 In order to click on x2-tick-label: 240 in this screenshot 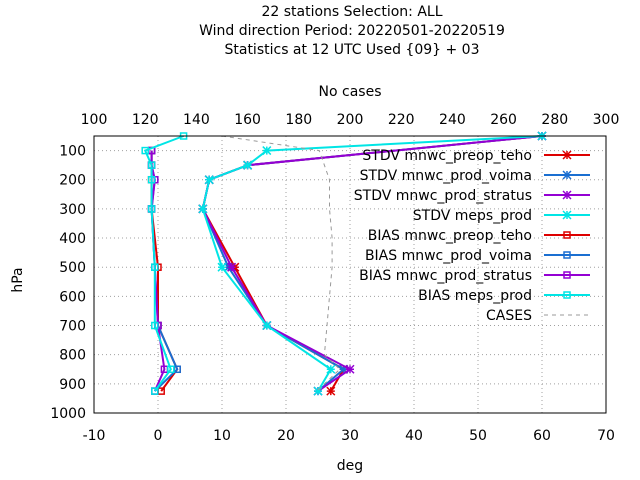, I will do `click(452, 120)`.